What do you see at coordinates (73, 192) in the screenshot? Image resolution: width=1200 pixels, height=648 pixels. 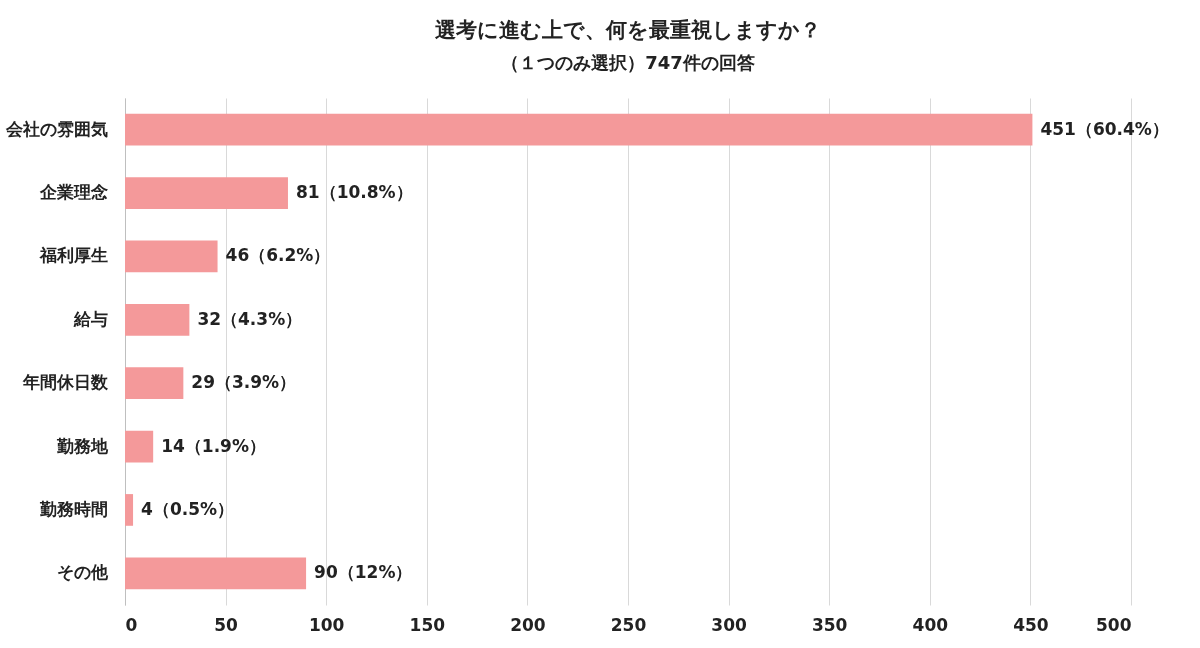 I see `y-tick-label: 企業理念` at bounding box center [73, 192].